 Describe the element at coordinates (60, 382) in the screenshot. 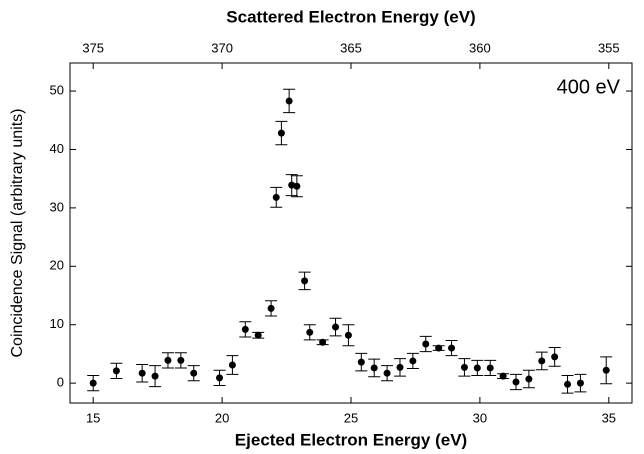

I see `y-tick-label: 0` at that location.